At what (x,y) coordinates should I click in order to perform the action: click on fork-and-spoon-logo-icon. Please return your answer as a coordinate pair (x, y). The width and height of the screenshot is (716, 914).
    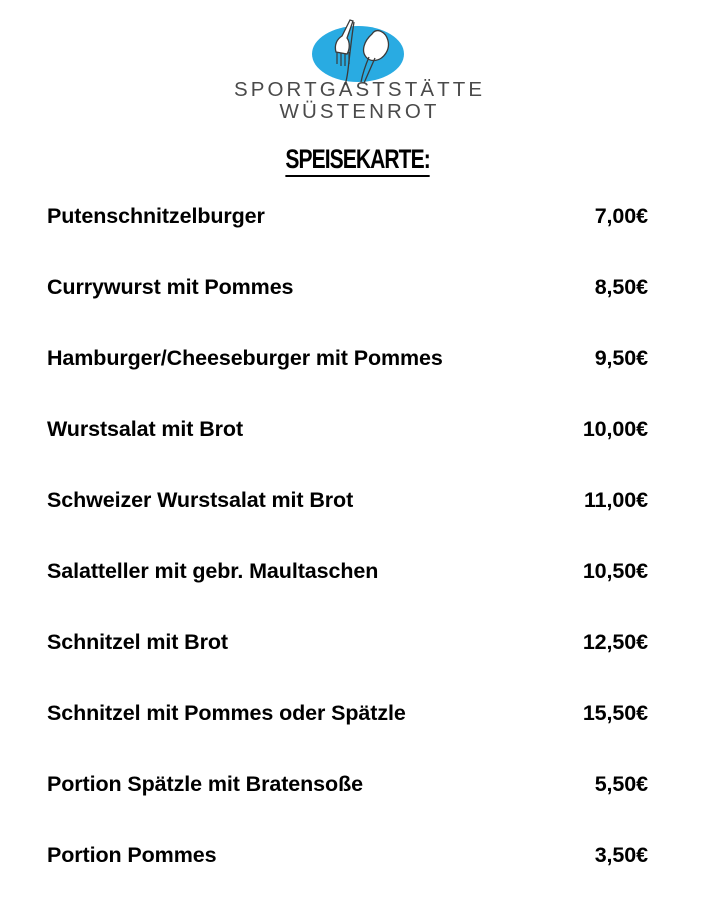
    Looking at the image, I should click on (358, 49).